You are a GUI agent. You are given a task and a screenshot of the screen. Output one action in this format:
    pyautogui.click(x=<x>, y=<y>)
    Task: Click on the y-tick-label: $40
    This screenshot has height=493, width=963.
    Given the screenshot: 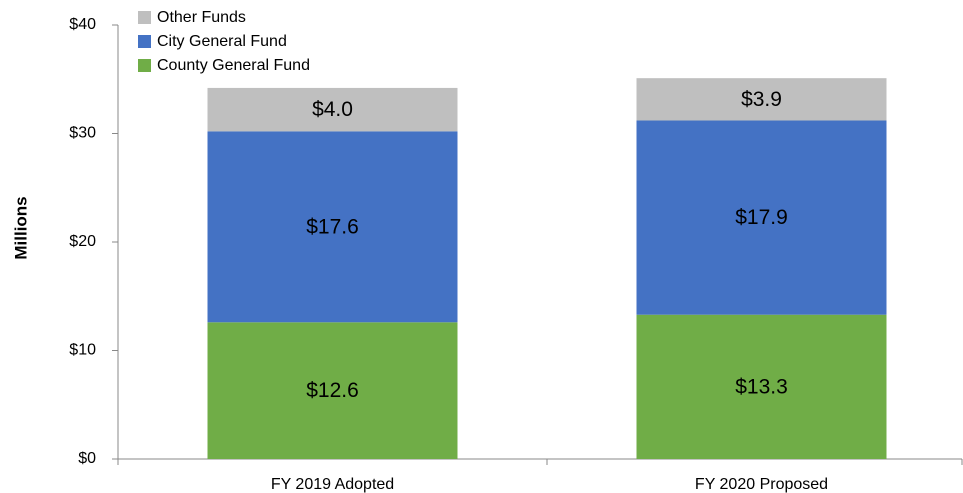 What is the action you would take?
    pyautogui.click(x=82, y=24)
    